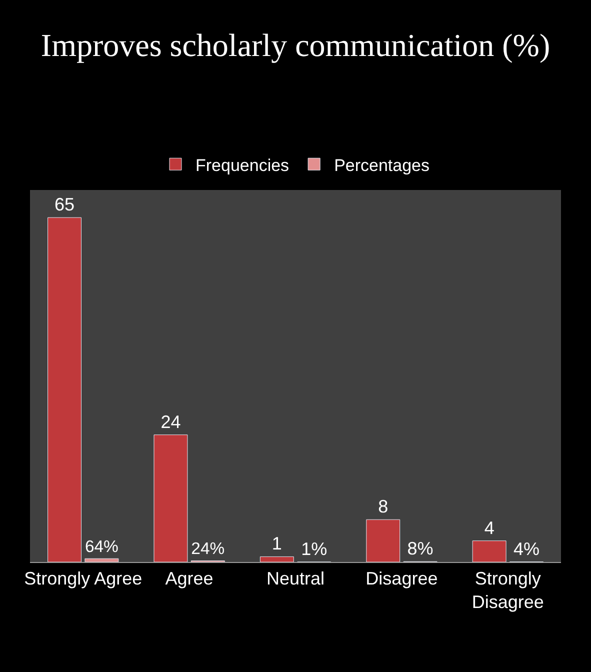  I want to click on data-label: 65, so click(64, 204).